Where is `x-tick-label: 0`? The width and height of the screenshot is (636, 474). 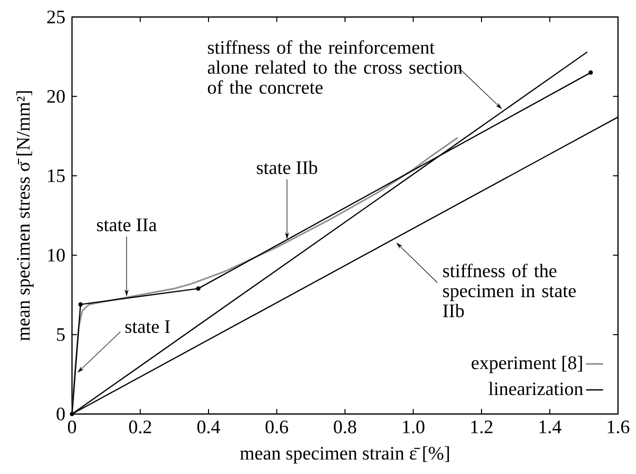
x-tick-label: 0 is located at coordinates (72, 427).